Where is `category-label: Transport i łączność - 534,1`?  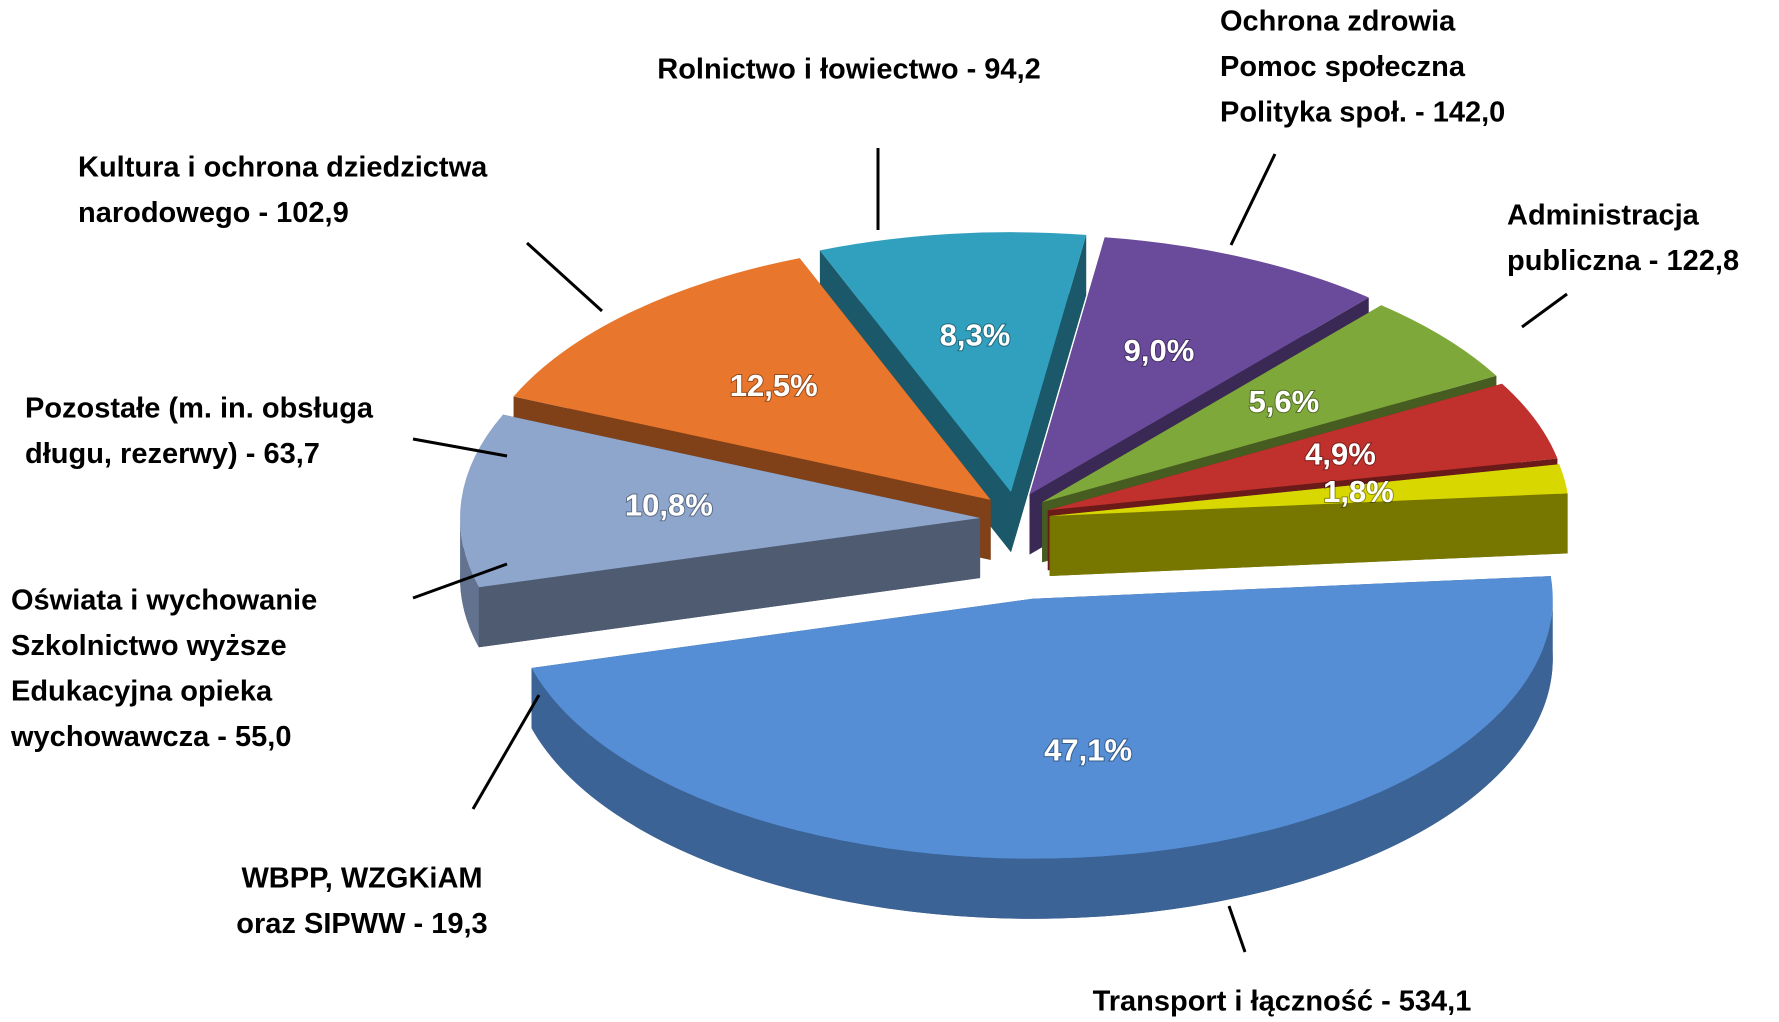 category-label: Transport i łączność - 534,1 is located at coordinates (1282, 1002).